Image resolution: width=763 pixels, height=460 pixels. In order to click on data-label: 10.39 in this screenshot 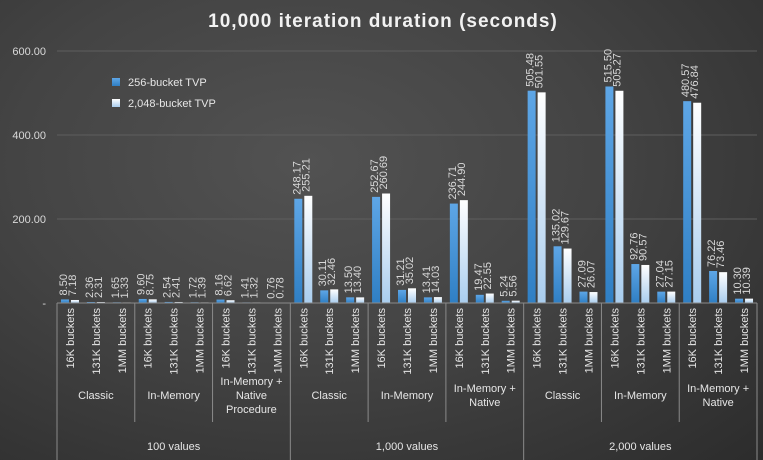, I will do `click(747, 281)`.